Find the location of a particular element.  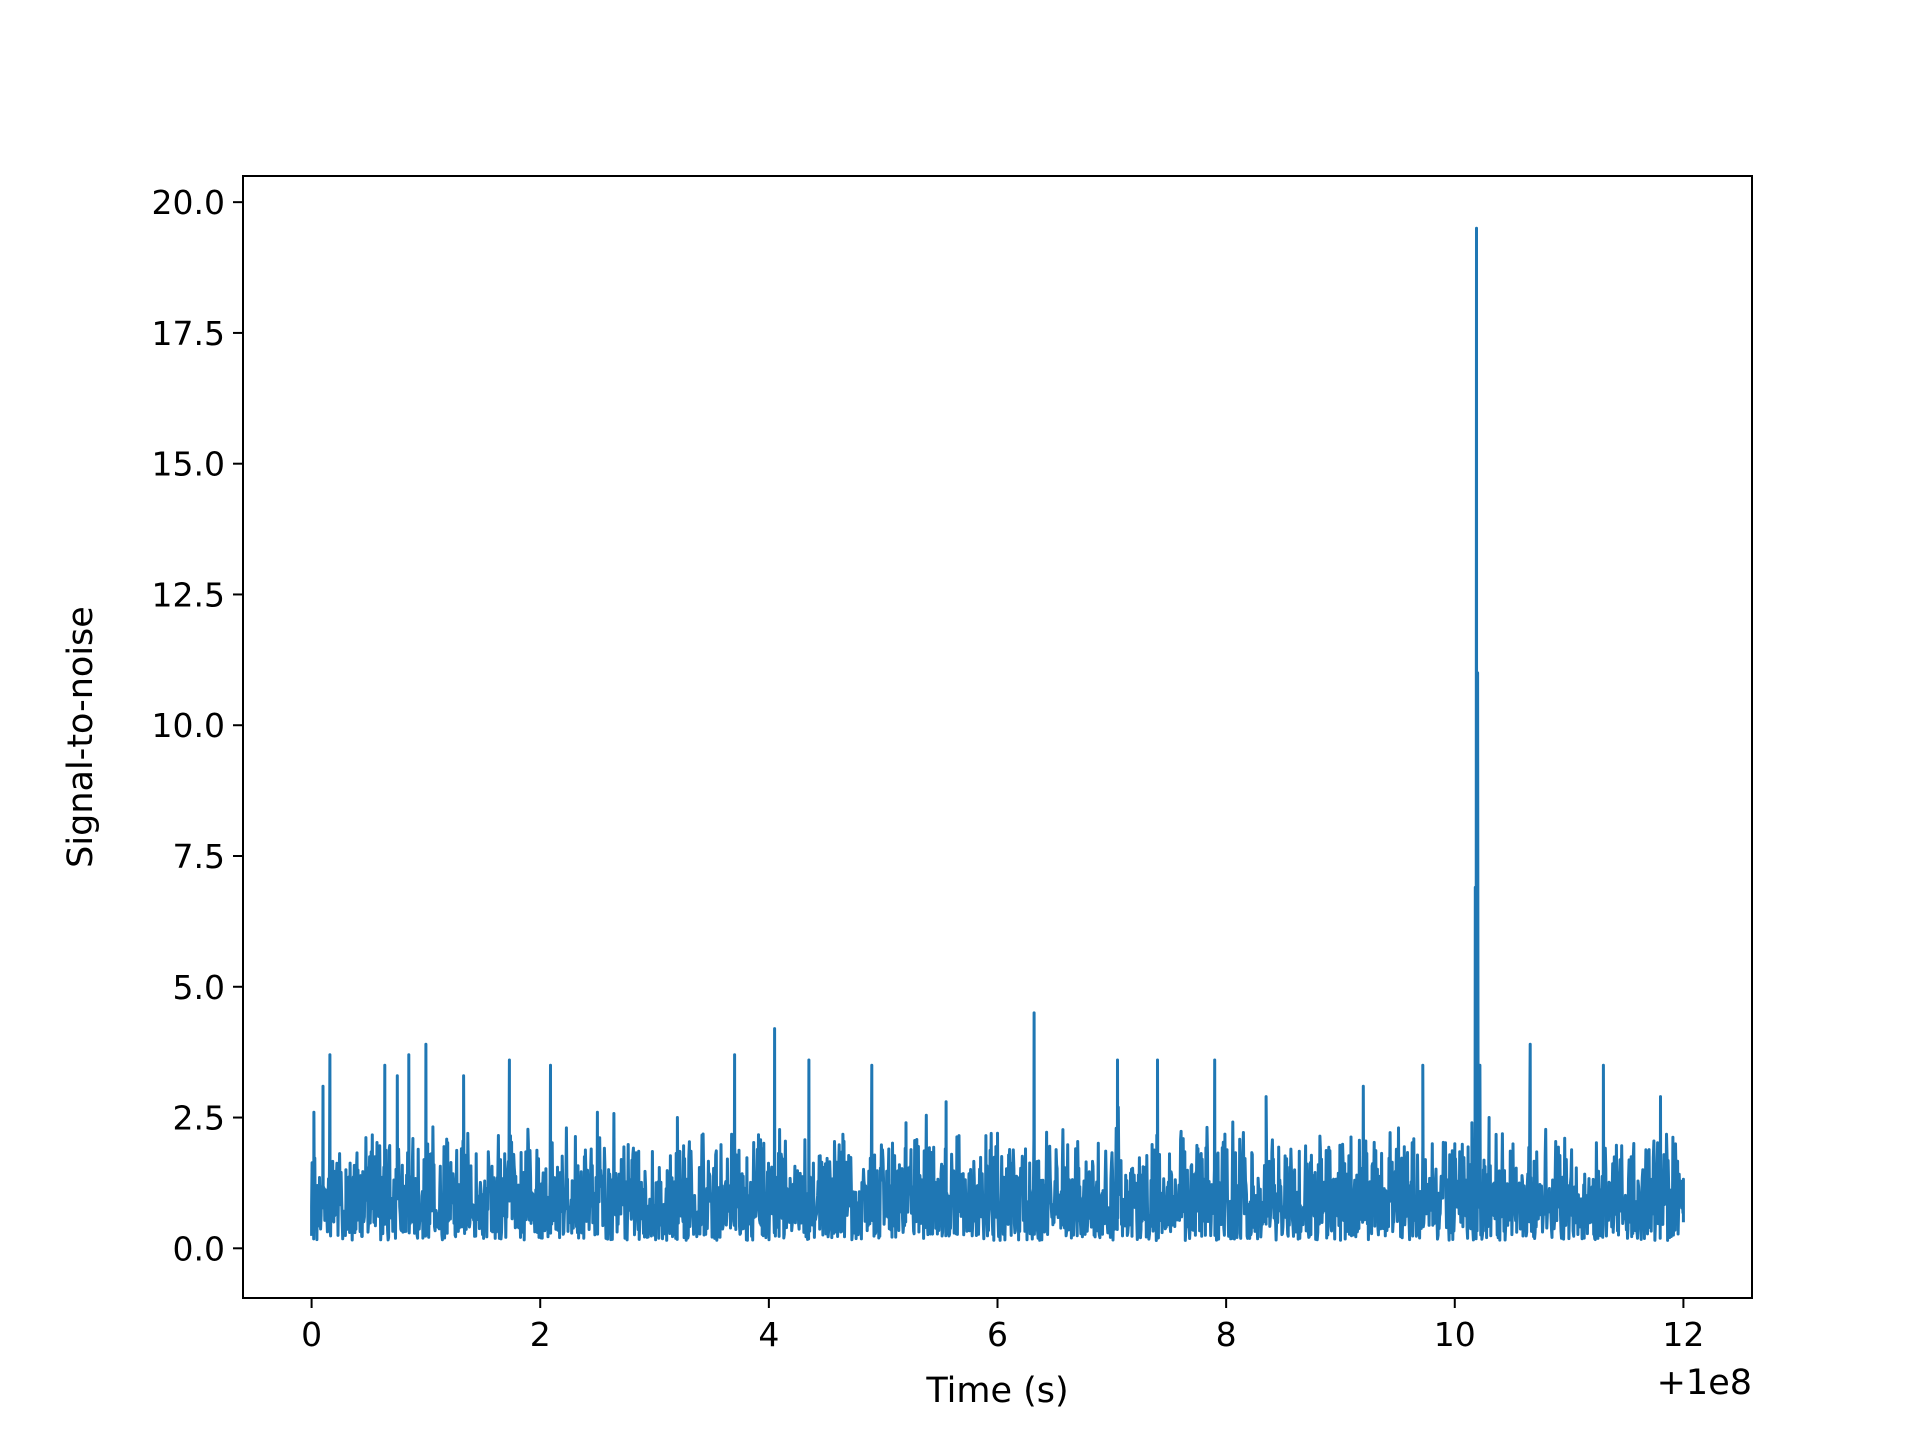

x-tick-label: 12 is located at coordinates (1683, 1334).